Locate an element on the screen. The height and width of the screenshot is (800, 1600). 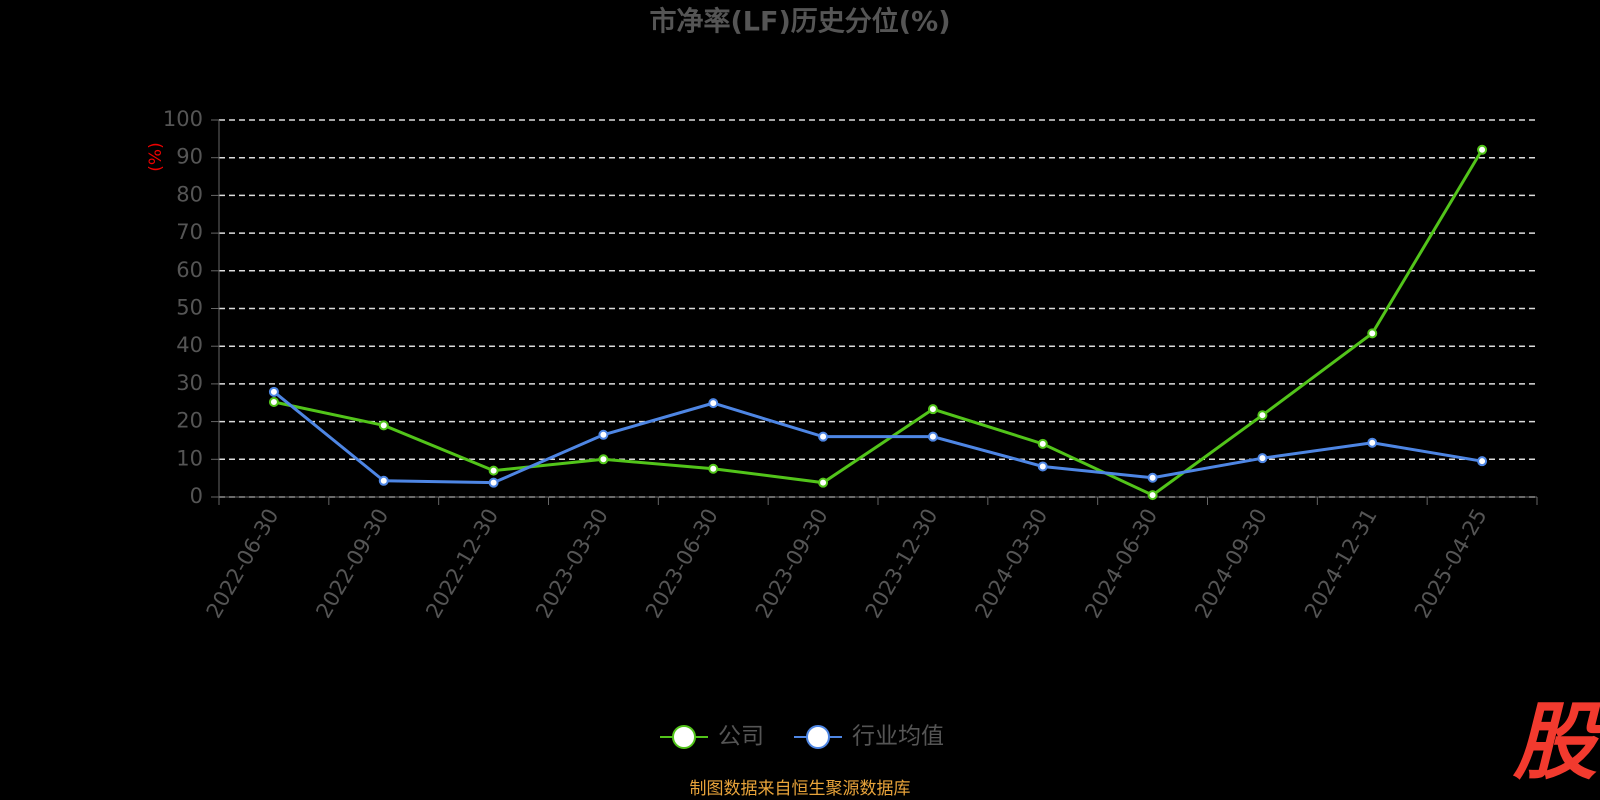
y-tick-label: 30 is located at coordinates (189, 383).